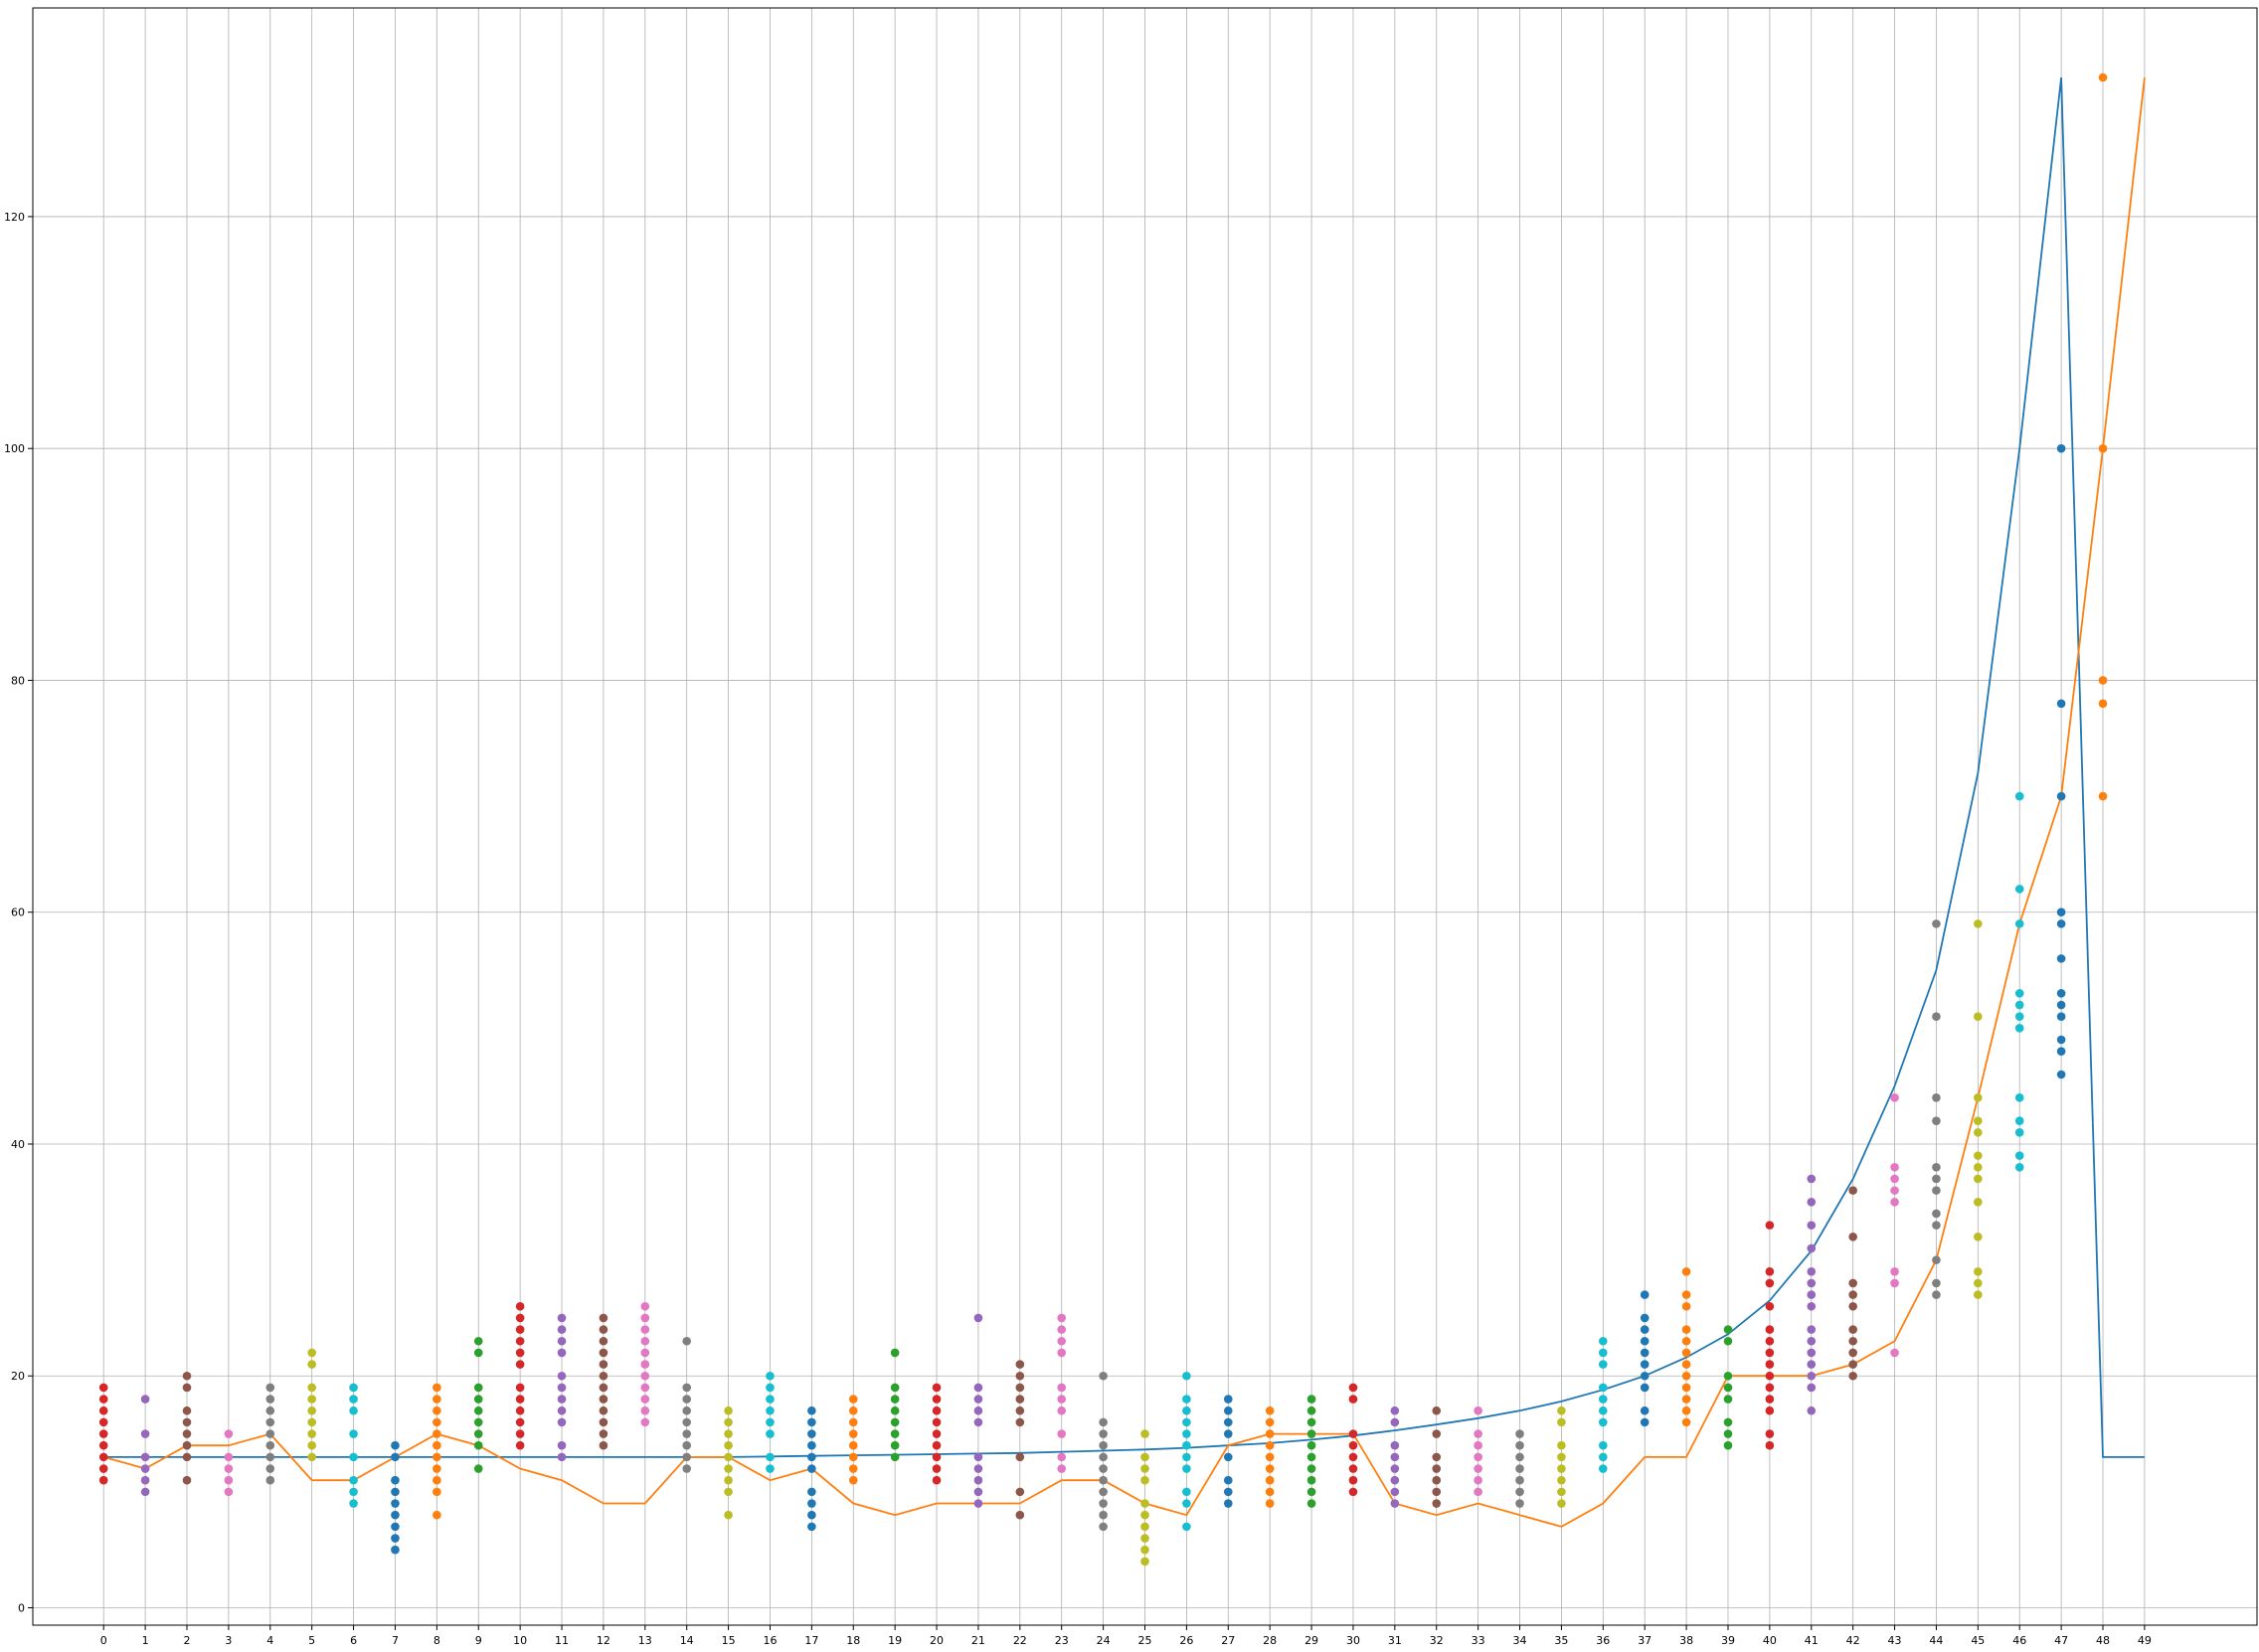 The height and width of the screenshot is (1652, 2259). What do you see at coordinates (603, 1640) in the screenshot?
I see `x-tick-label: 12` at bounding box center [603, 1640].